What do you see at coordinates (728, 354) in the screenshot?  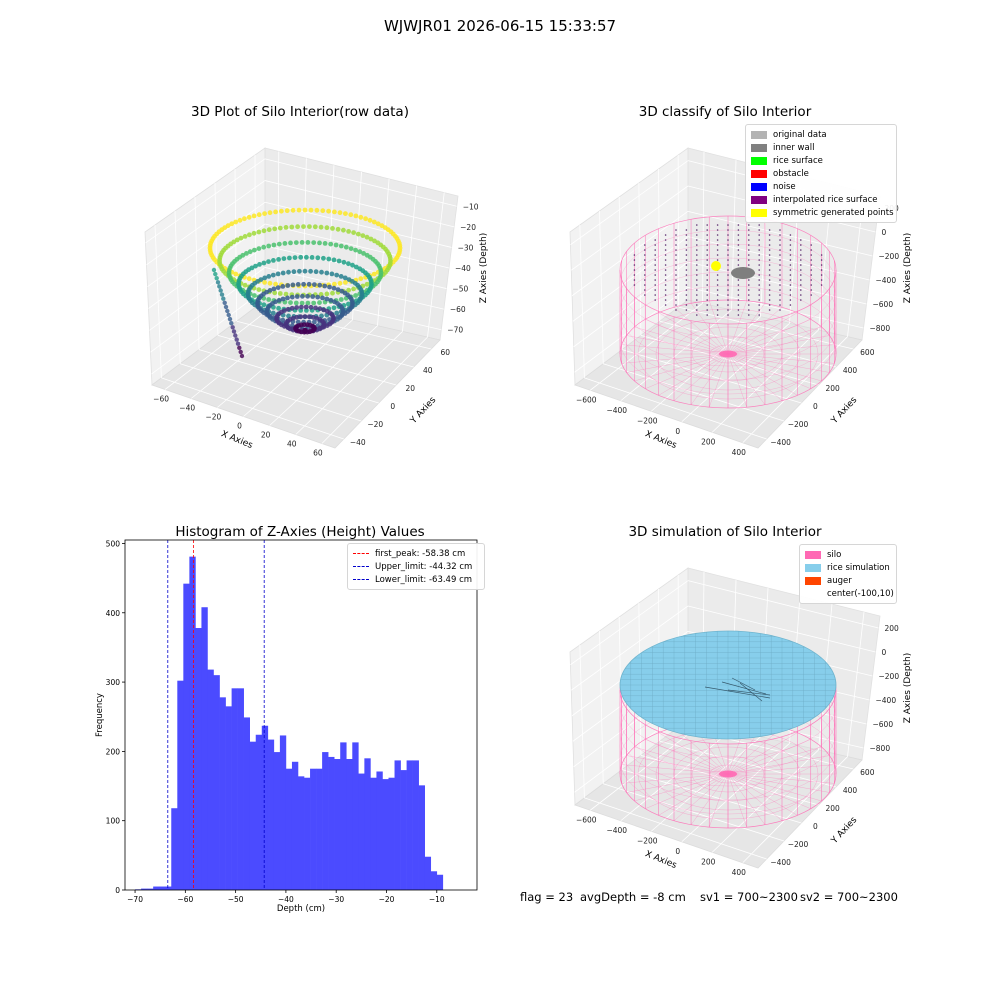 I see `silo-floor-ring` at bounding box center [728, 354].